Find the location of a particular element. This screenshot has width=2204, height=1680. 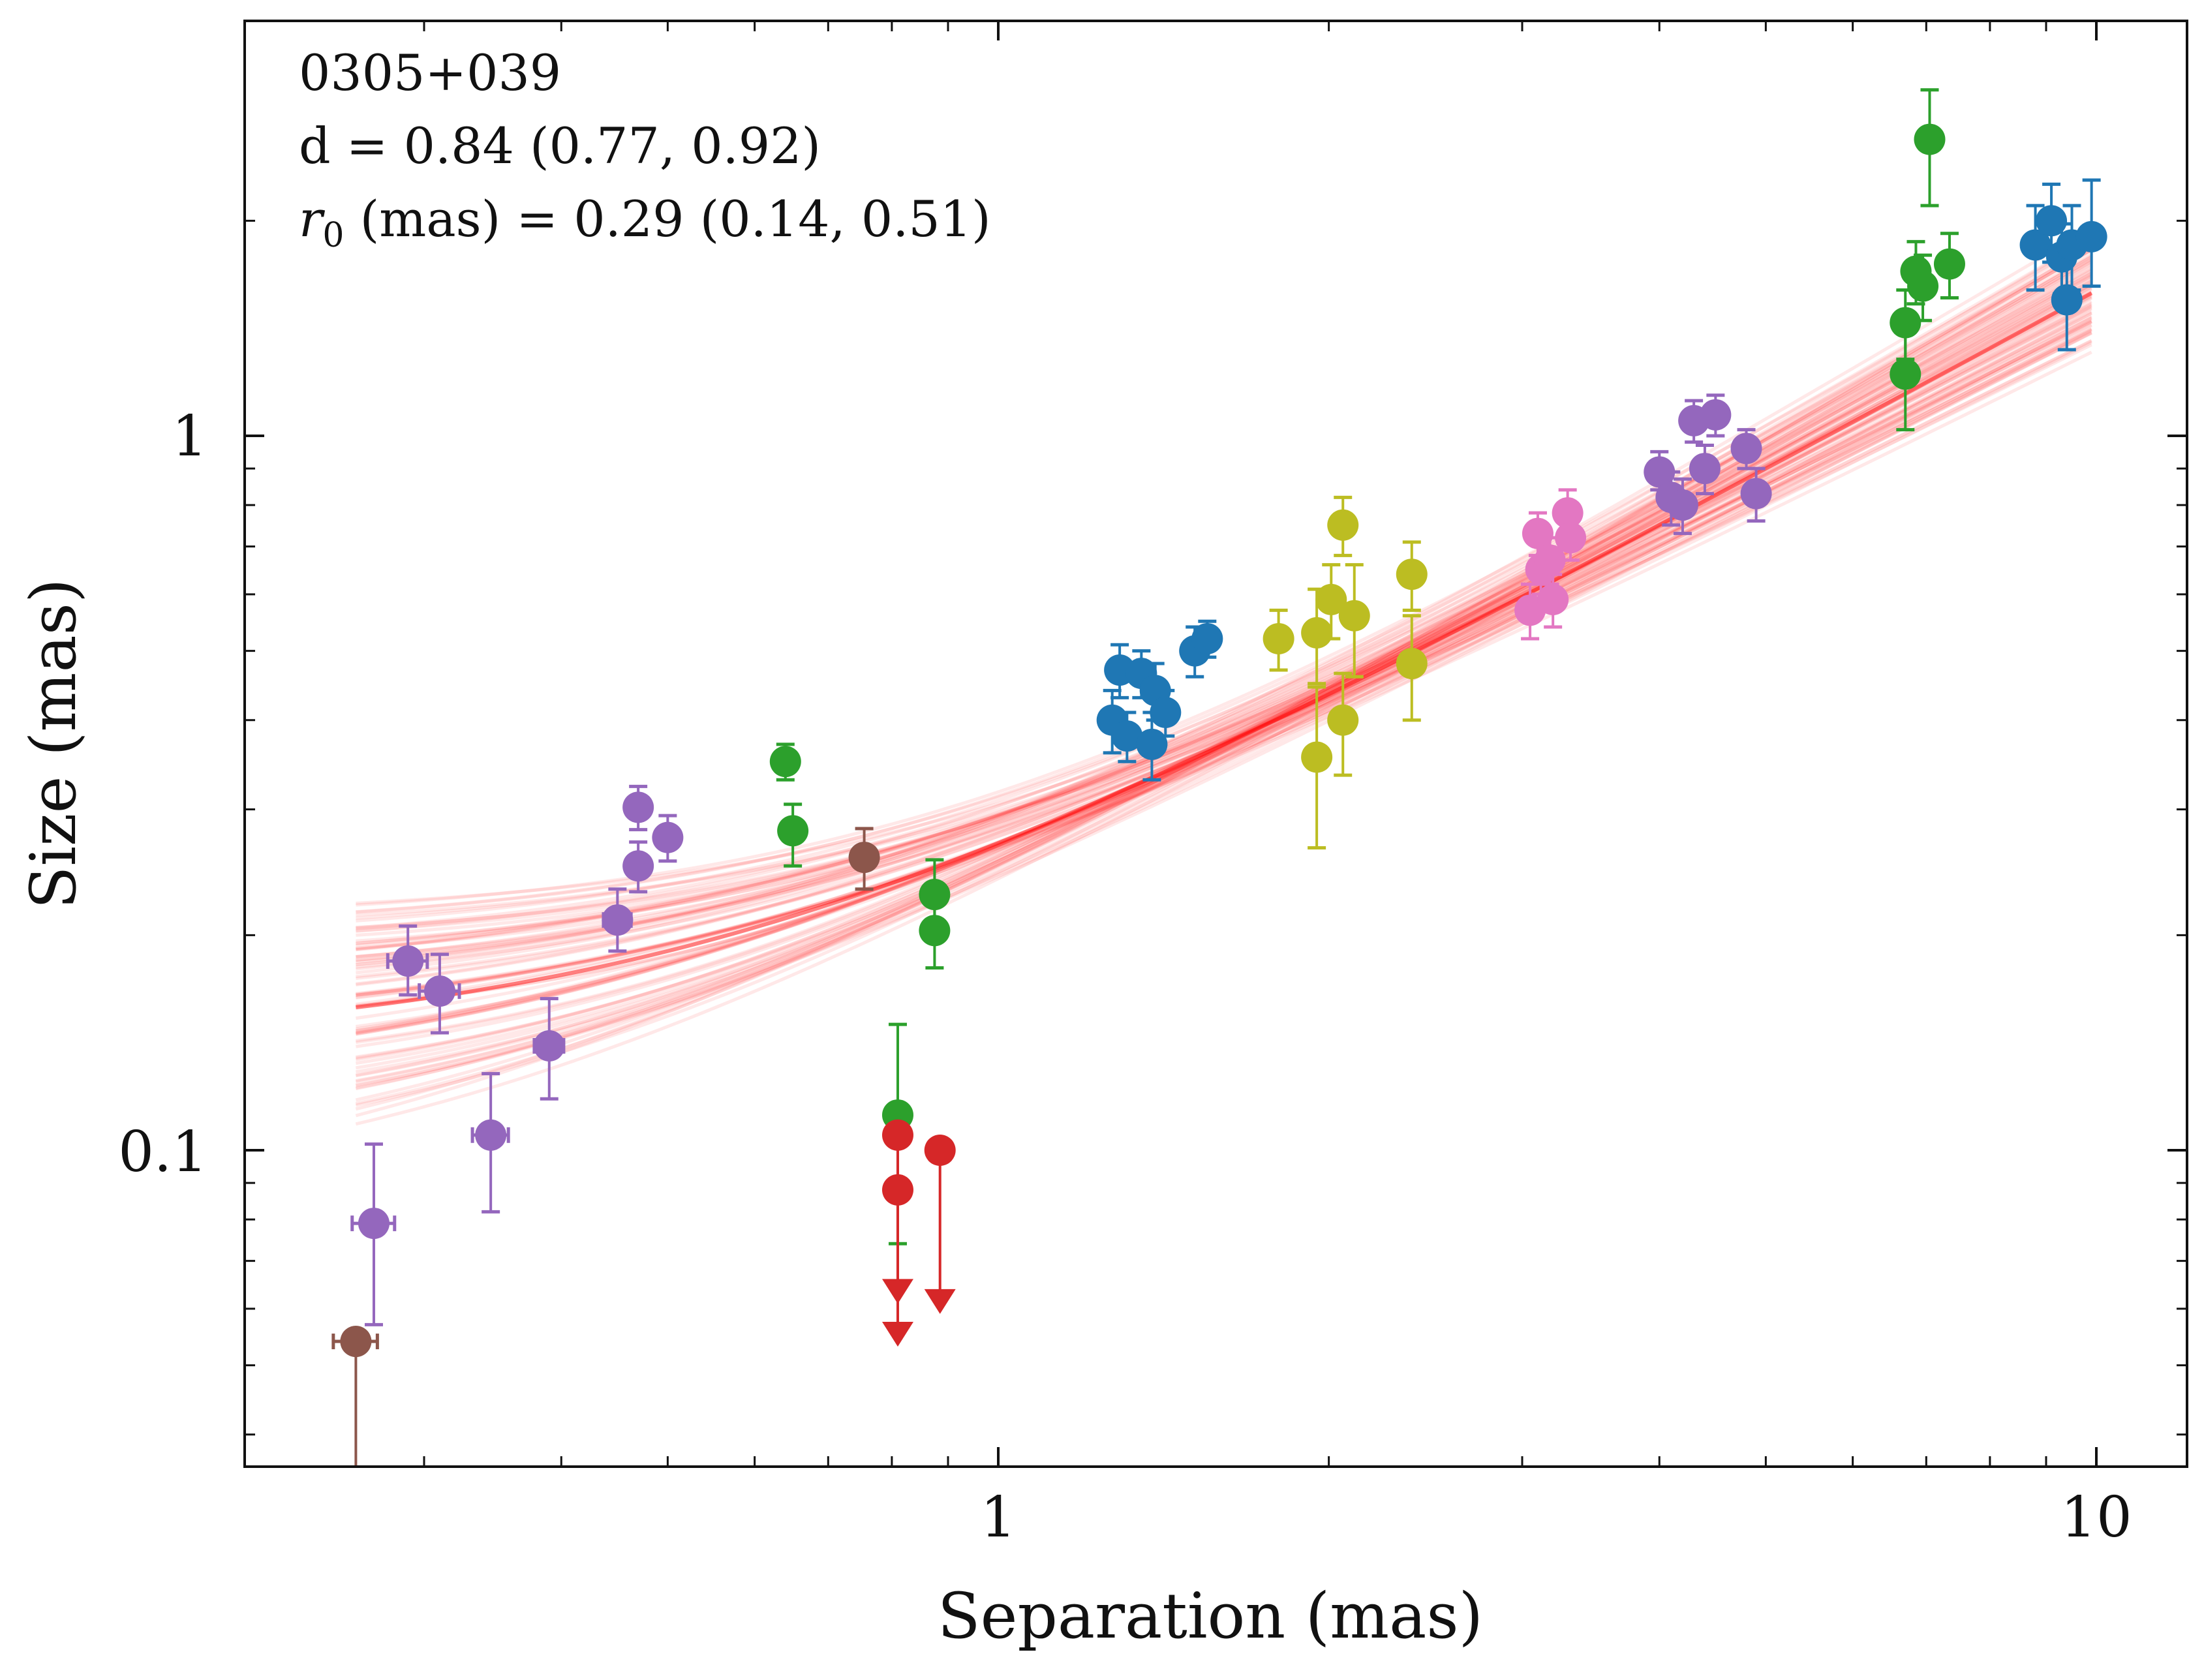

upper-limit-arrow is located at coordinates (897, 1292).